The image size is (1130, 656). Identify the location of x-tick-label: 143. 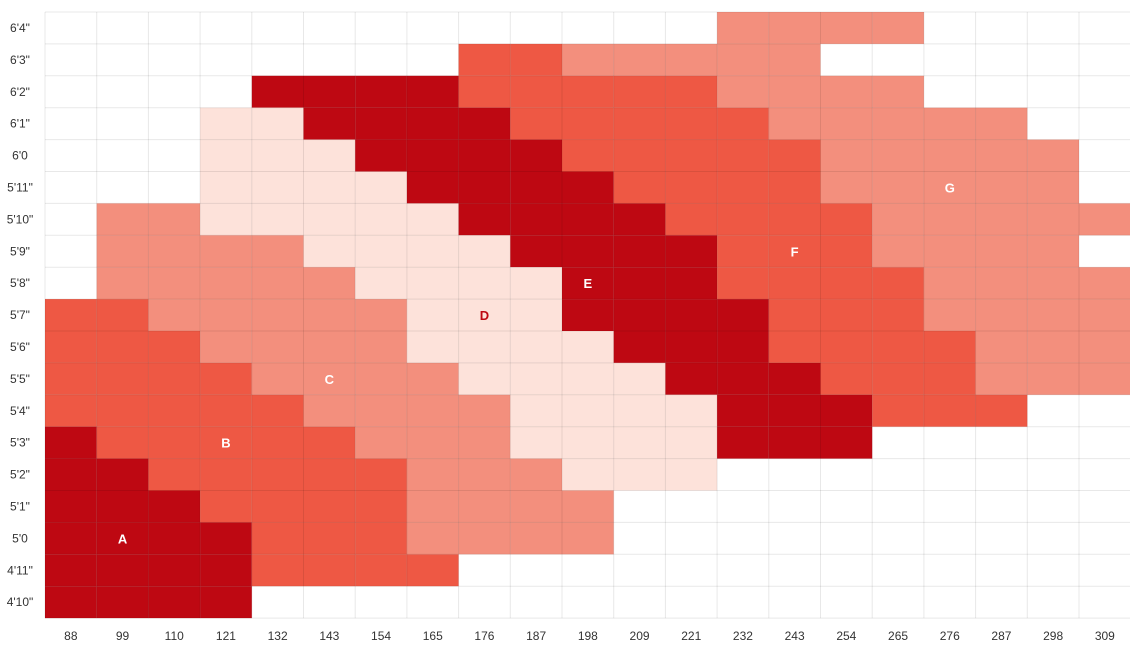
(329, 636).